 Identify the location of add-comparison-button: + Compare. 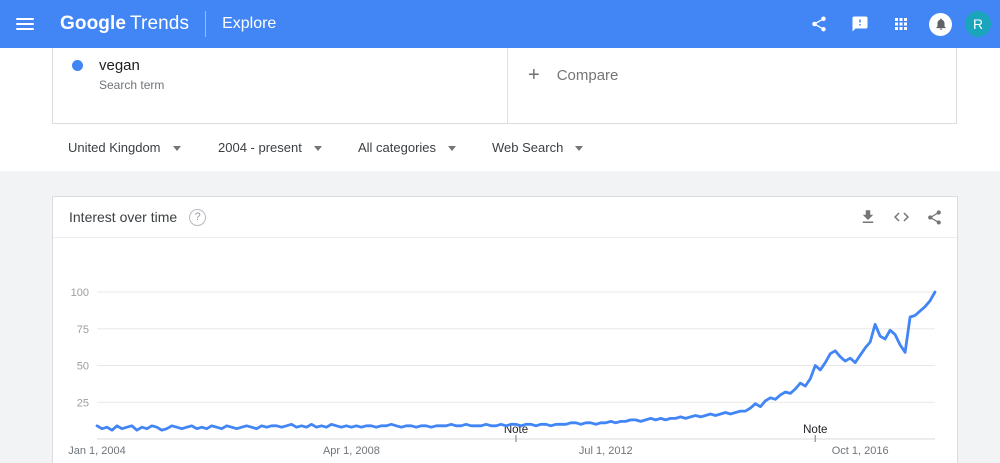
(573, 75).